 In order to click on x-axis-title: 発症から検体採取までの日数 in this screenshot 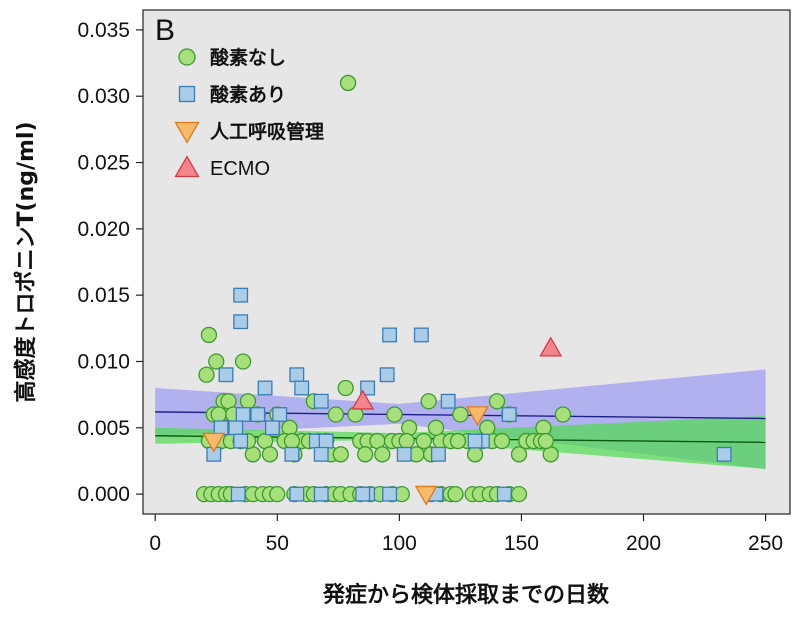, I will do `click(466, 595)`.